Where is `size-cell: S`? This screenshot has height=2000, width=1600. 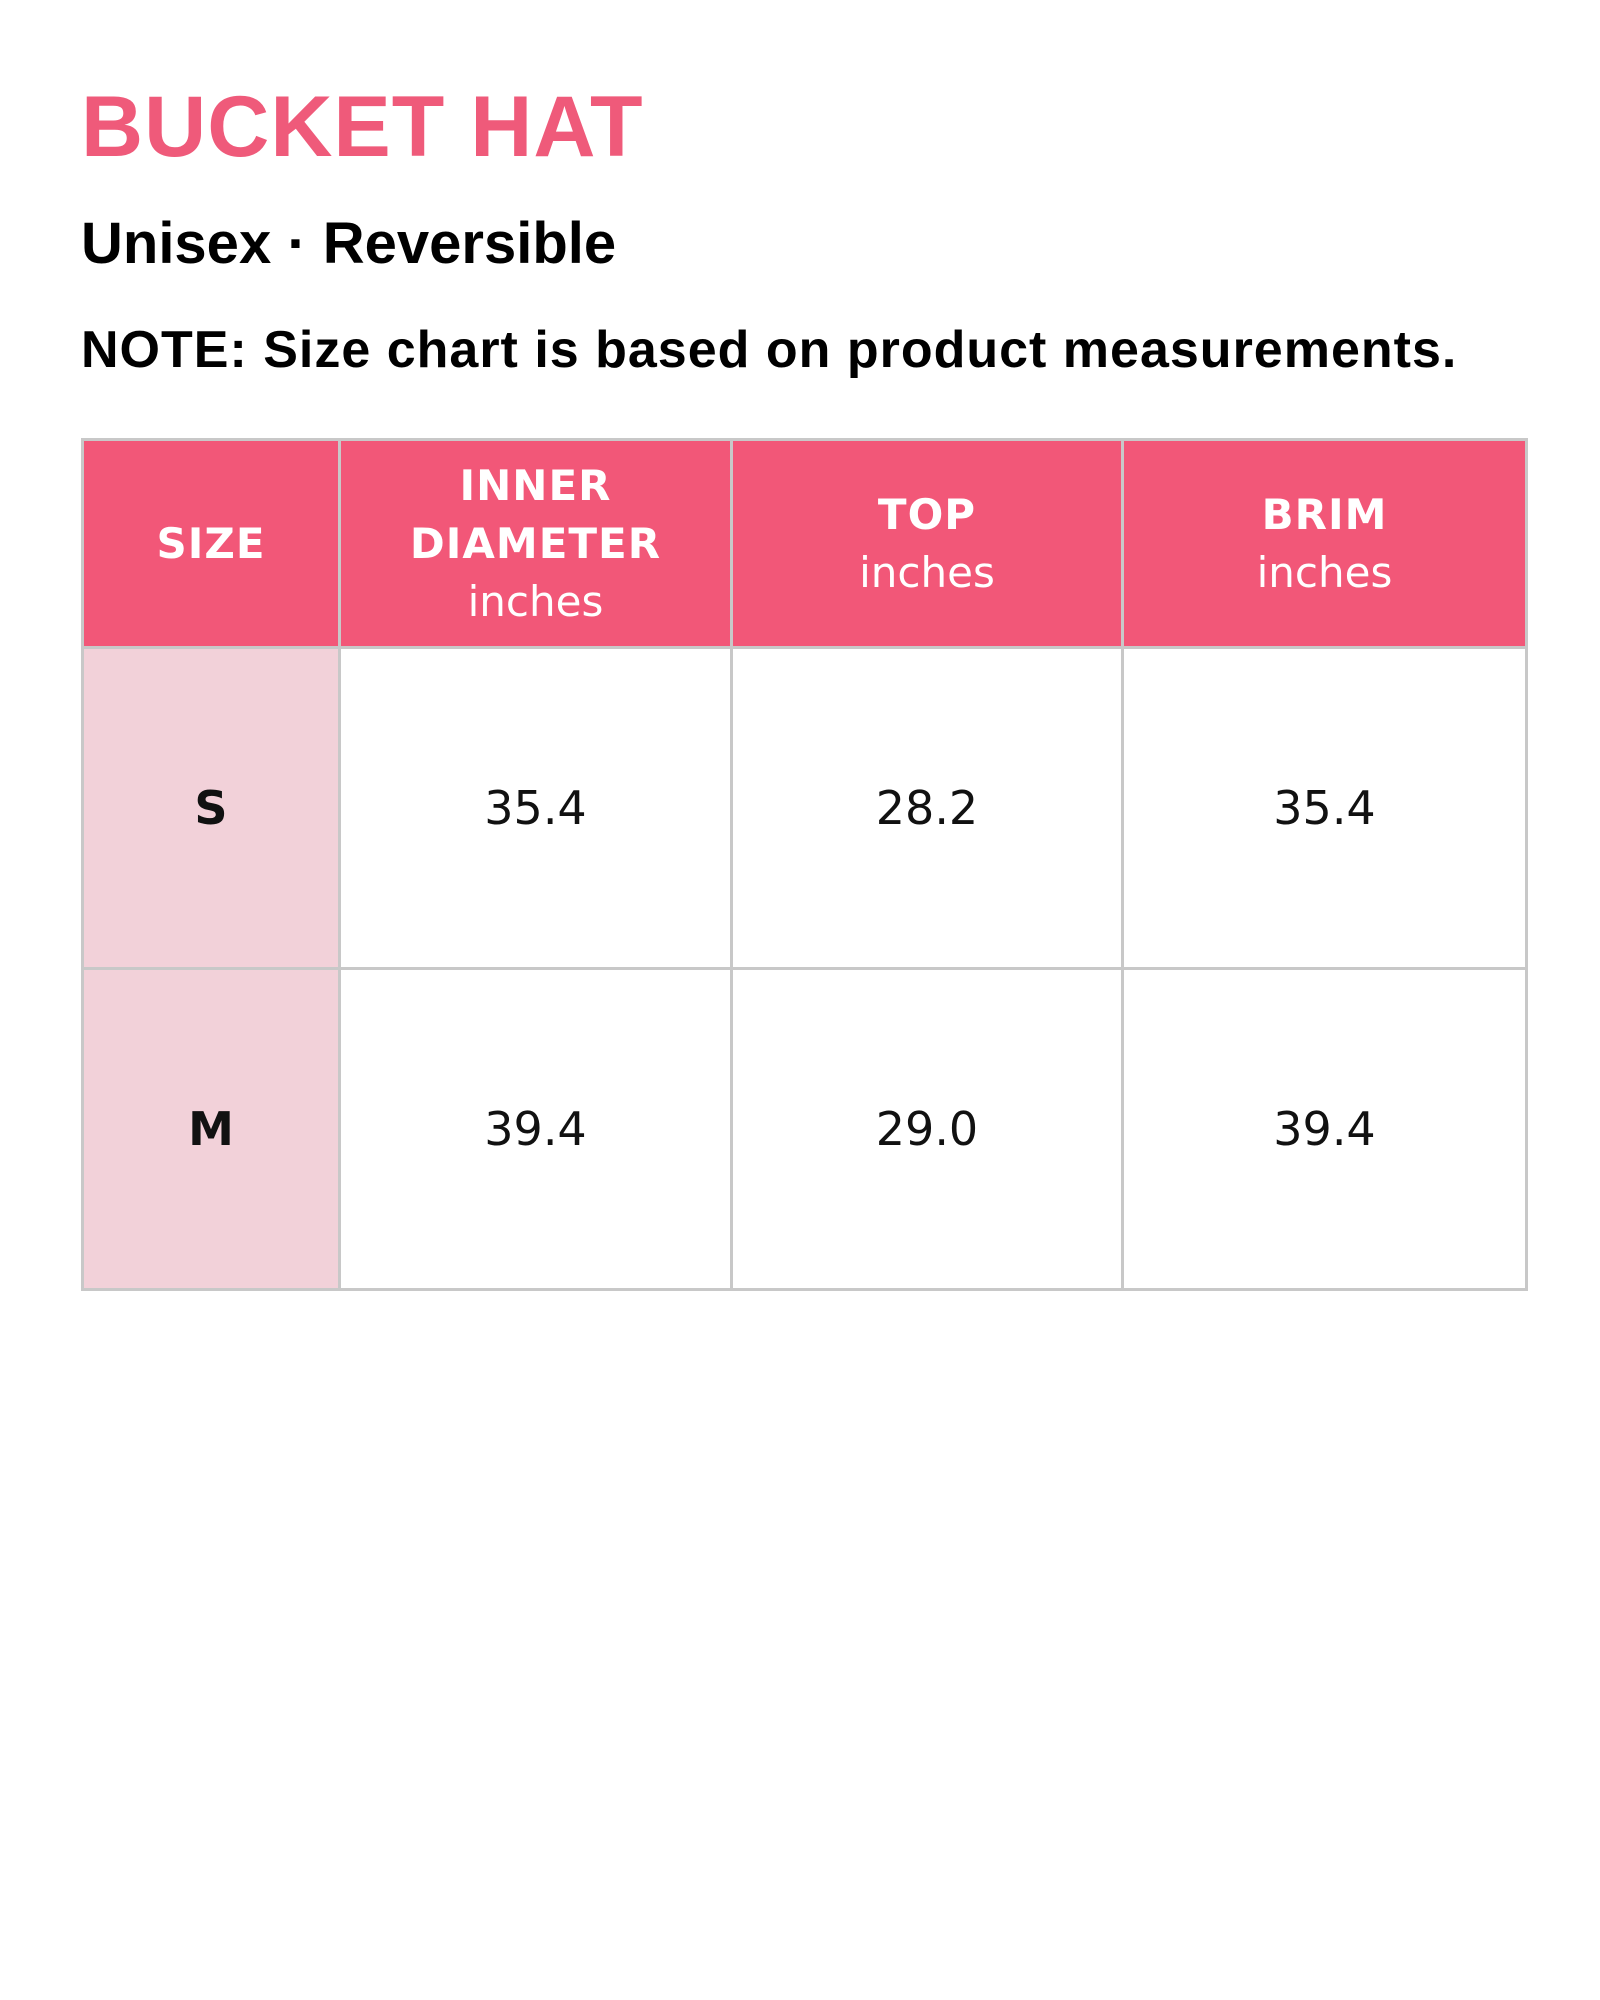 size-cell: S is located at coordinates (211, 808).